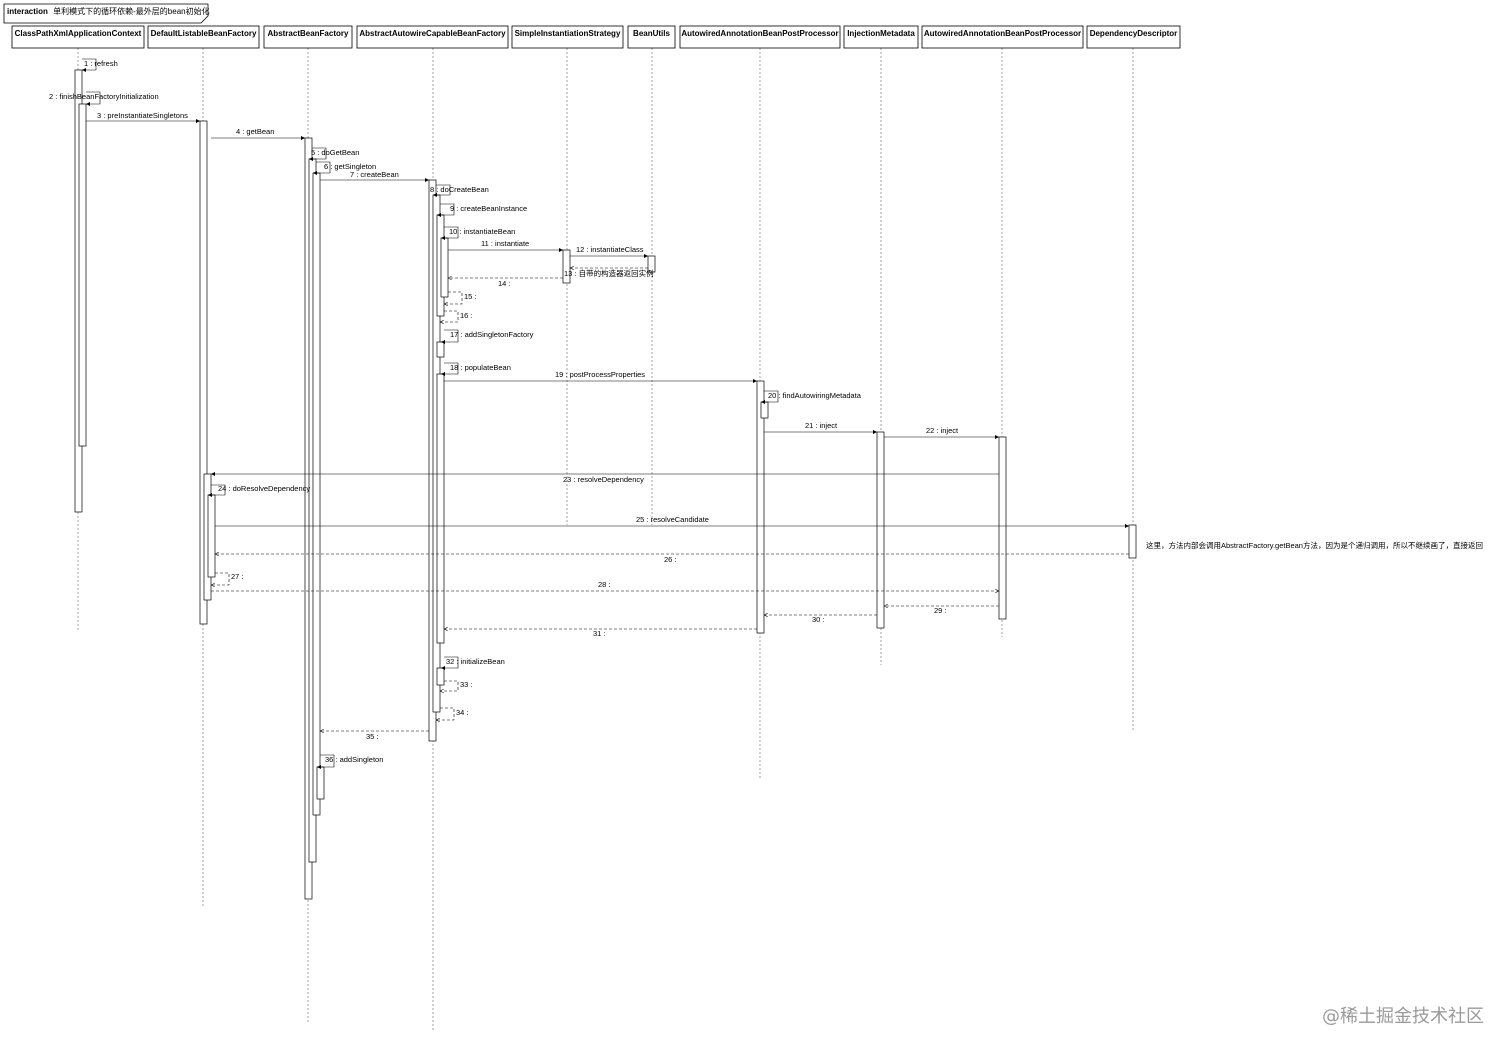 The image size is (1512, 1054). What do you see at coordinates (1002, 33) in the screenshot?
I see `lifeline-label: AutowiredAnnotationBeanPostProcessor` at bounding box center [1002, 33].